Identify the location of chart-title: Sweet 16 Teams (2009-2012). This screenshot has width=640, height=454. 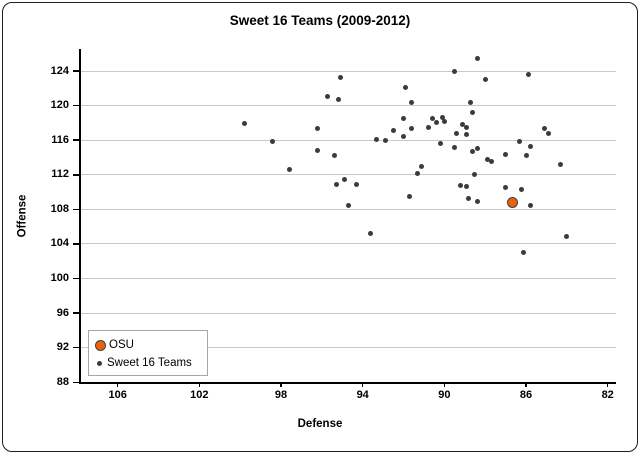
(320, 20).